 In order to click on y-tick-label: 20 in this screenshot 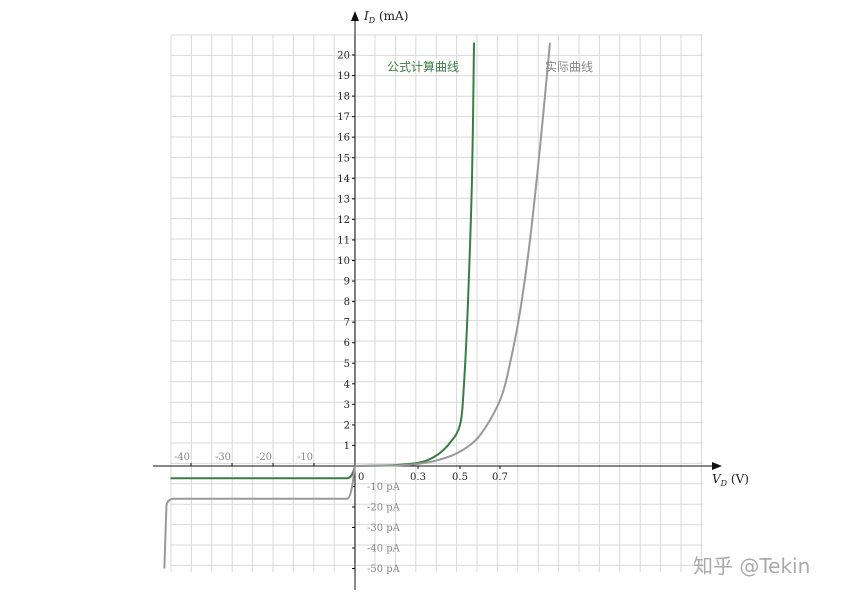, I will do `click(343, 56)`.